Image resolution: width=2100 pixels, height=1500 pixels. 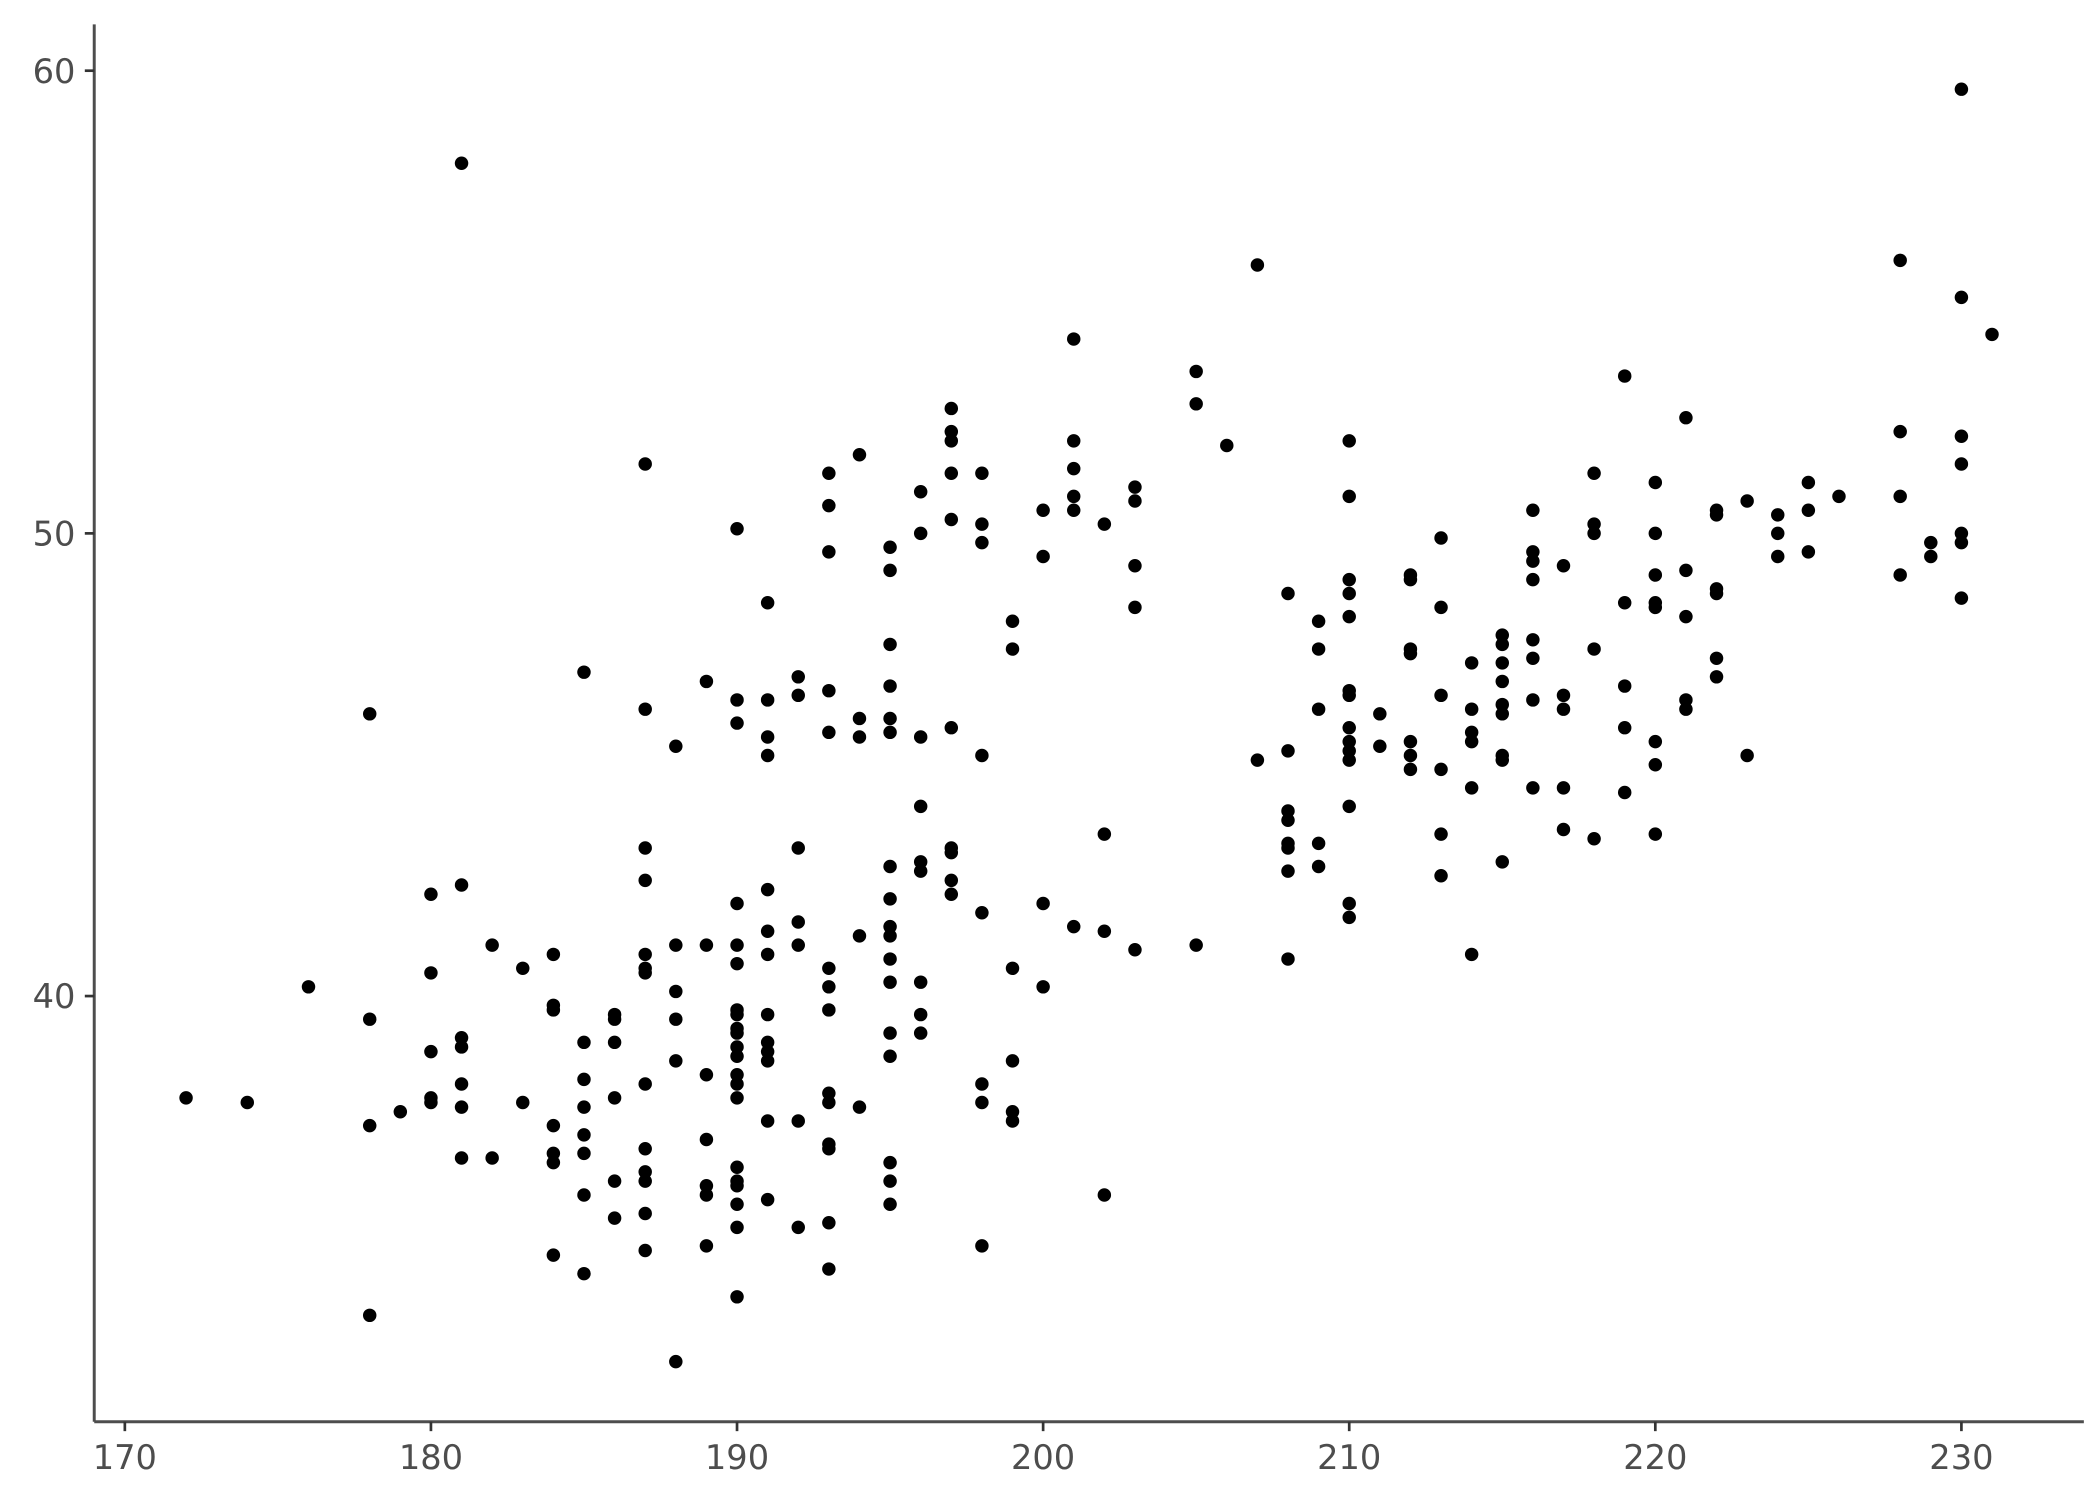 I want to click on x-tick-label: 190, so click(x=737, y=1457).